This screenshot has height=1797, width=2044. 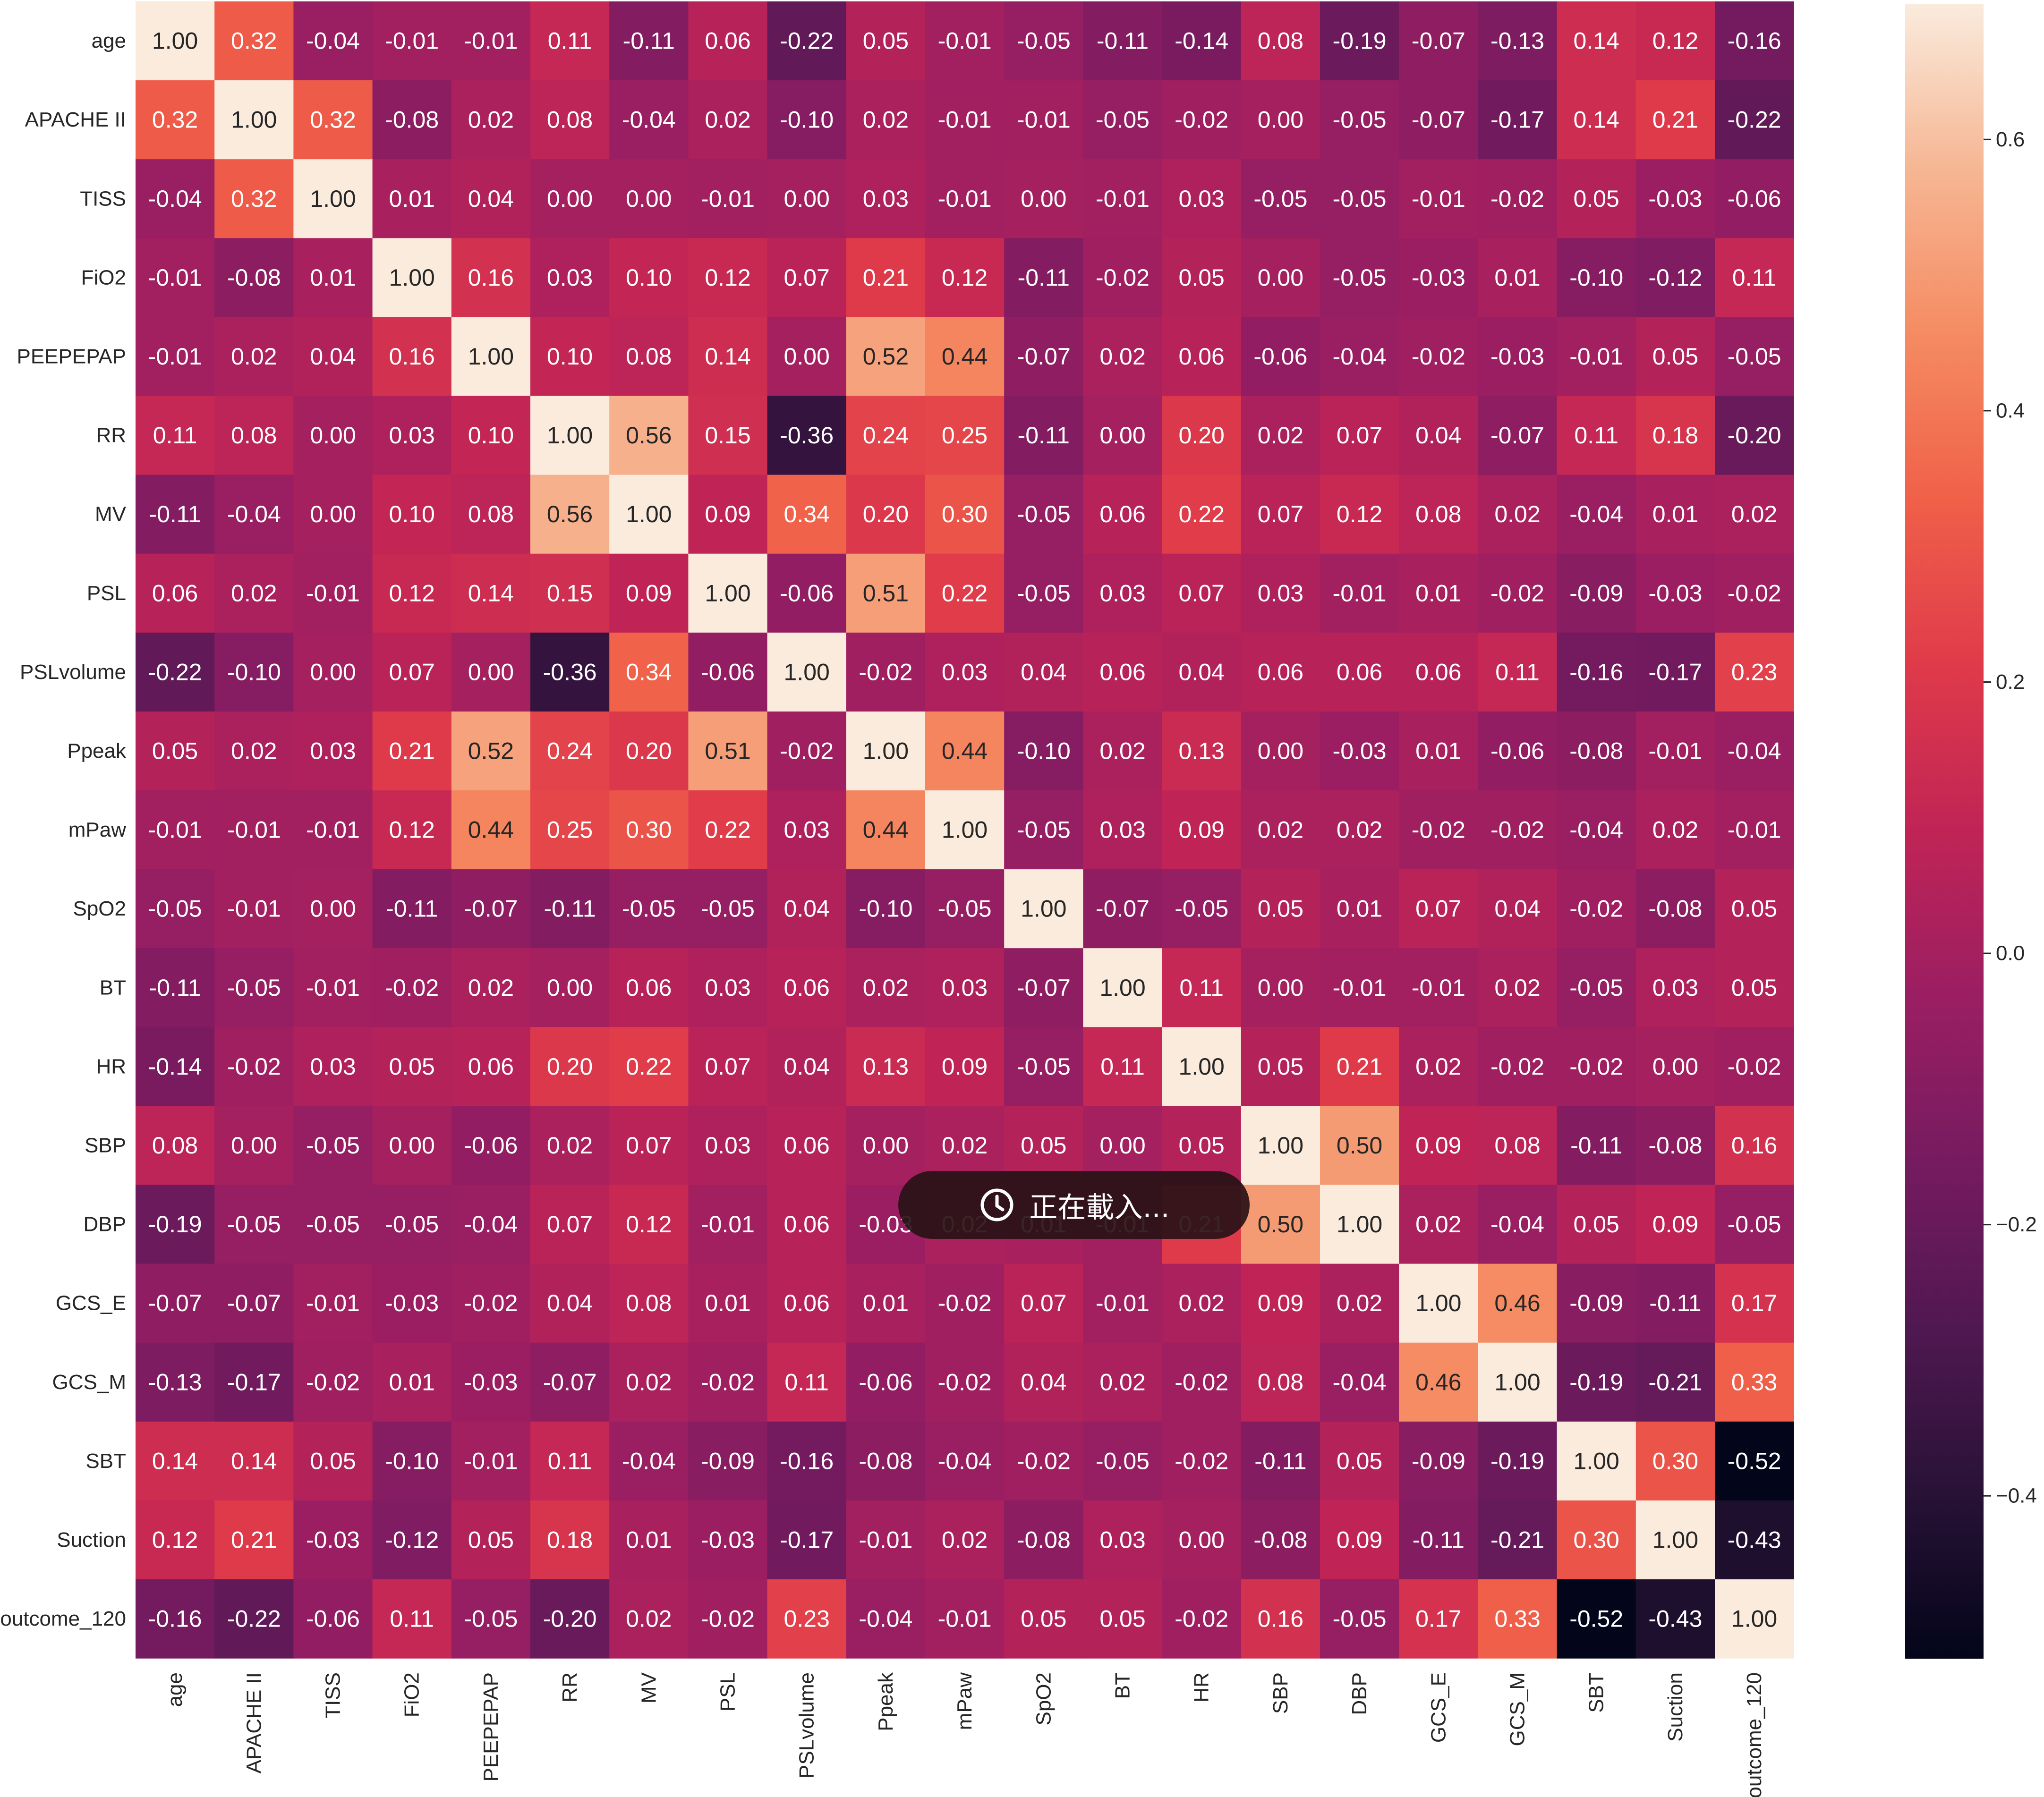 What do you see at coordinates (1438, 1619) in the screenshot?
I see `cell-value-label: 0.17` at bounding box center [1438, 1619].